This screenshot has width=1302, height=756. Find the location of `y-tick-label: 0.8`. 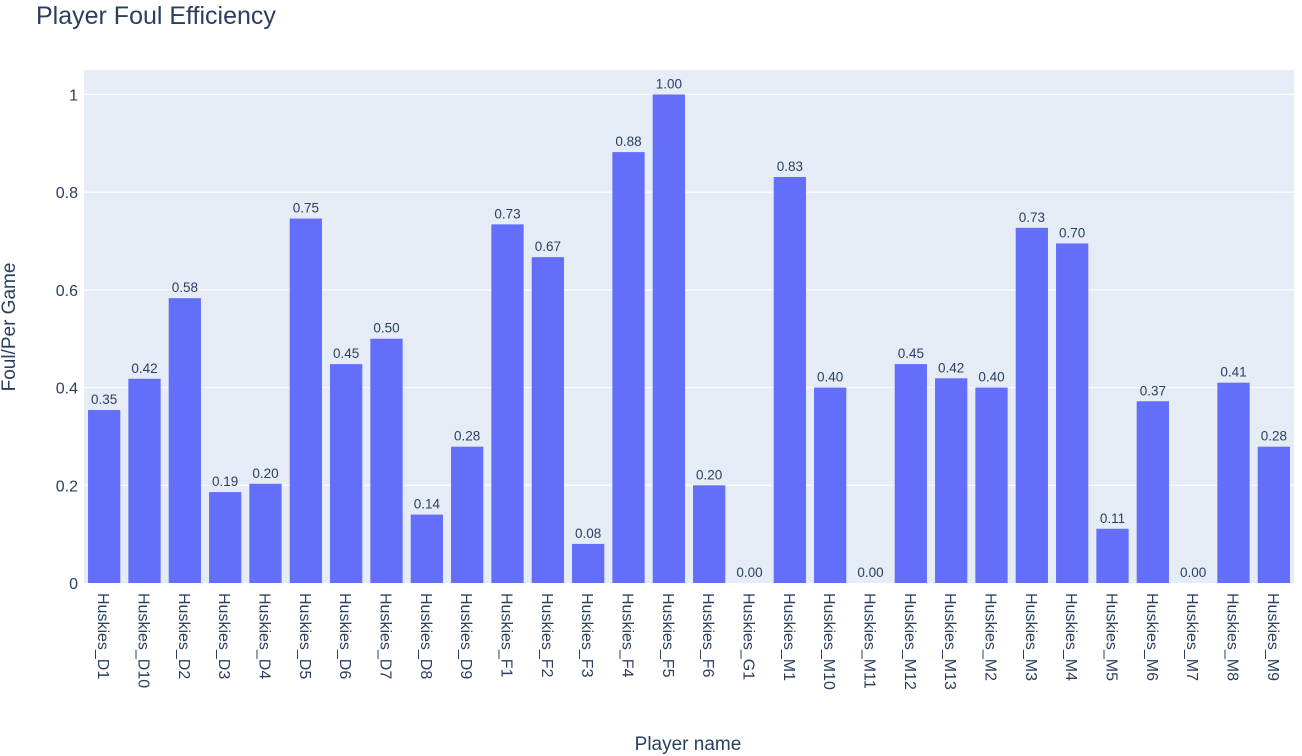

y-tick-label: 0.8 is located at coordinates (67, 193).